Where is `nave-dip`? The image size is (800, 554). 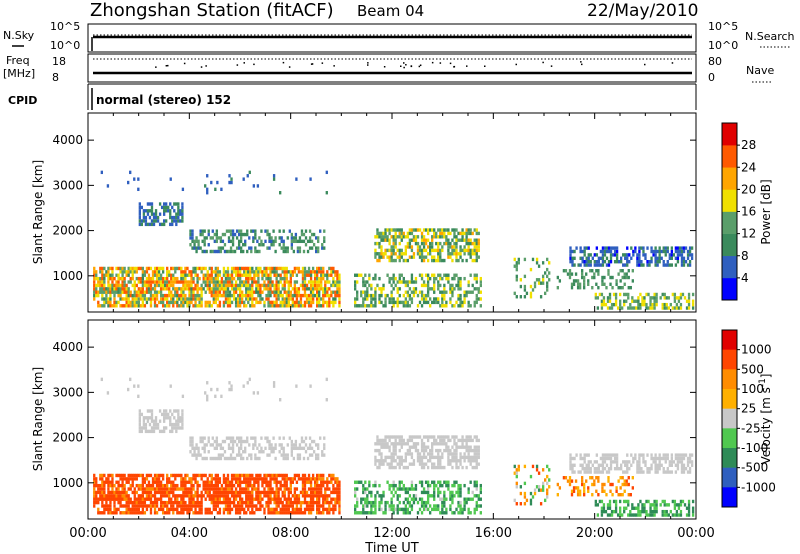
nave-dip is located at coordinates (312, 64).